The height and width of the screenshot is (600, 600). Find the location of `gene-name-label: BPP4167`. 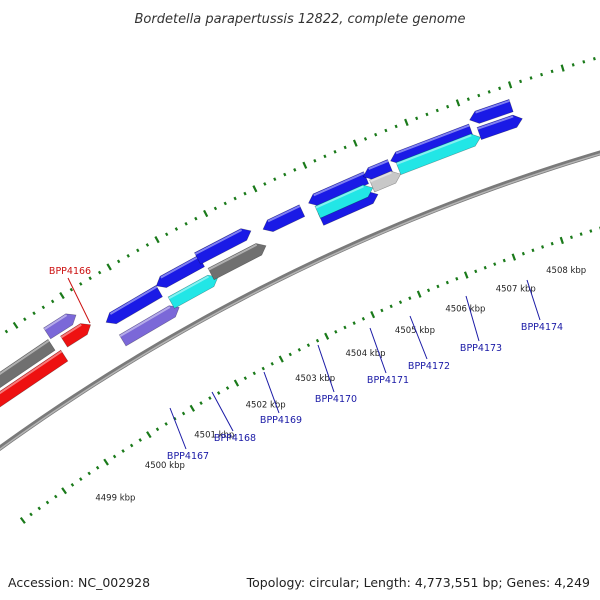

gene-name-label: BPP4167 is located at coordinates (188, 456).